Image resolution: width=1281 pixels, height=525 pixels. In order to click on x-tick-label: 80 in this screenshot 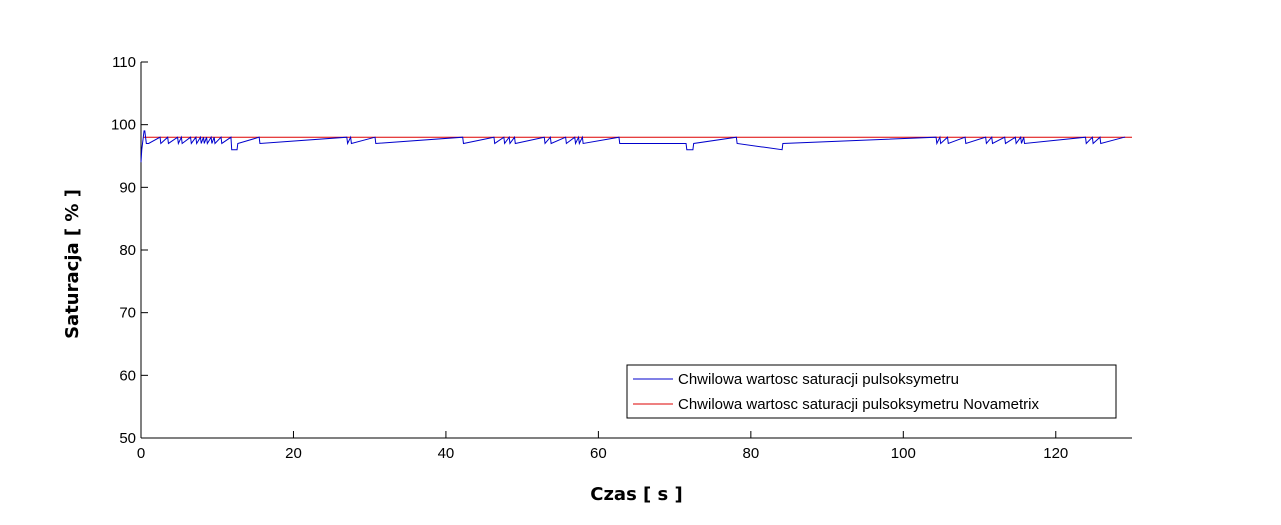, I will do `click(751, 453)`.